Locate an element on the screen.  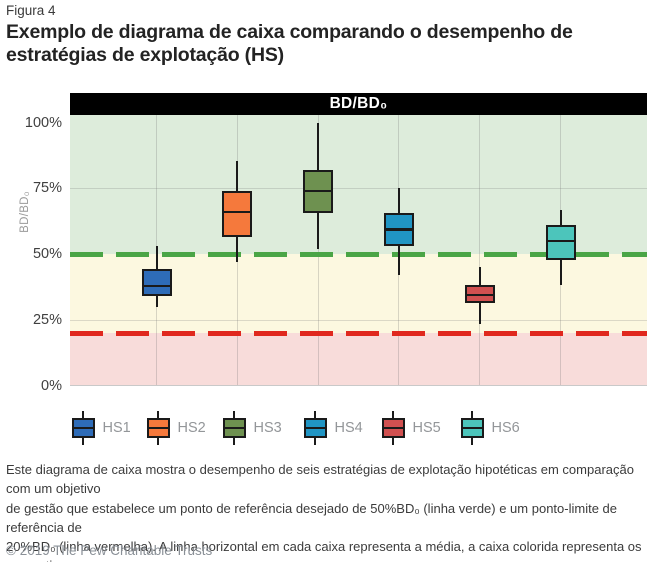
y-tick-50%: 50% is located at coordinates (47, 254).